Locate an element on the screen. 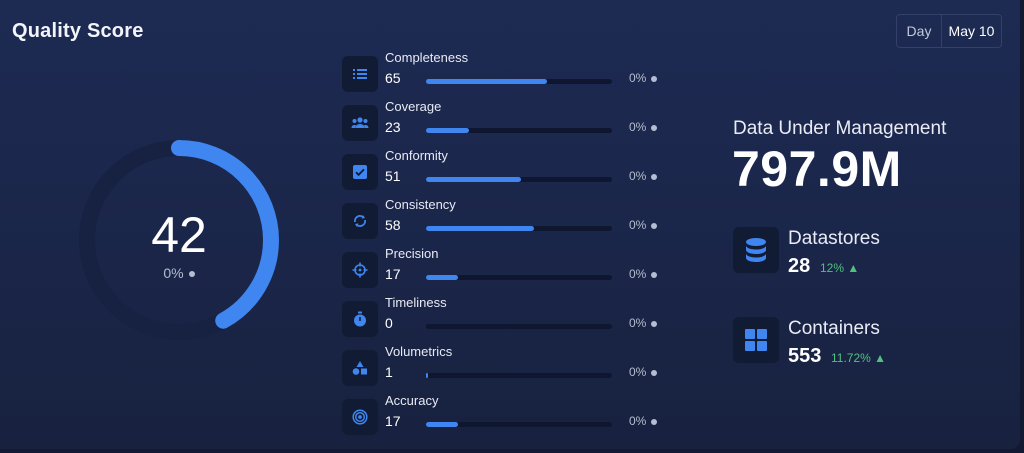 Image resolution: width=1024 pixels, height=453 pixels. metric-conformity: Conformity 51 0% is located at coordinates (507, 169).